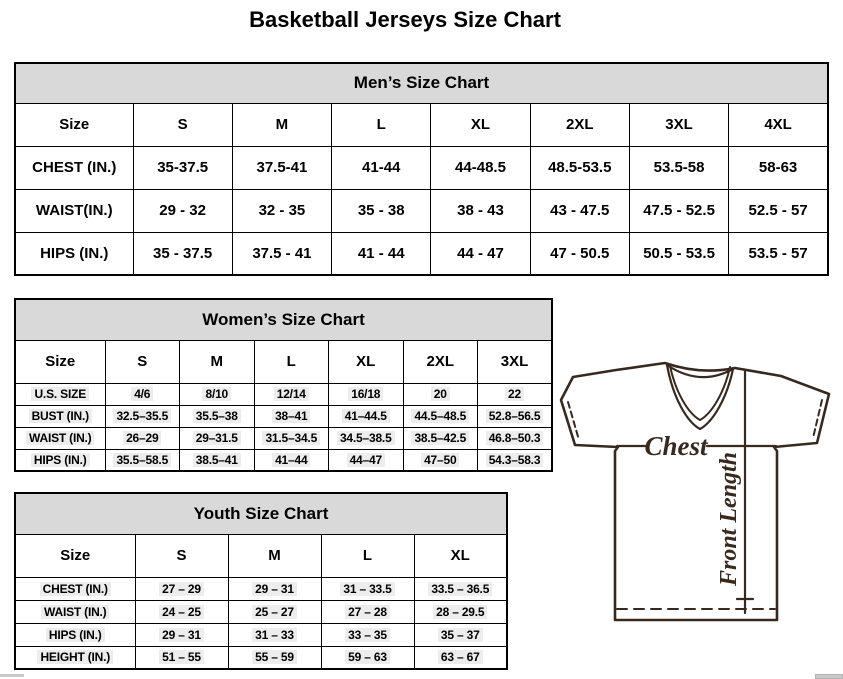 The height and width of the screenshot is (679, 843). What do you see at coordinates (381, 167) in the screenshot?
I see `size-value-cell: 41-44` at bounding box center [381, 167].